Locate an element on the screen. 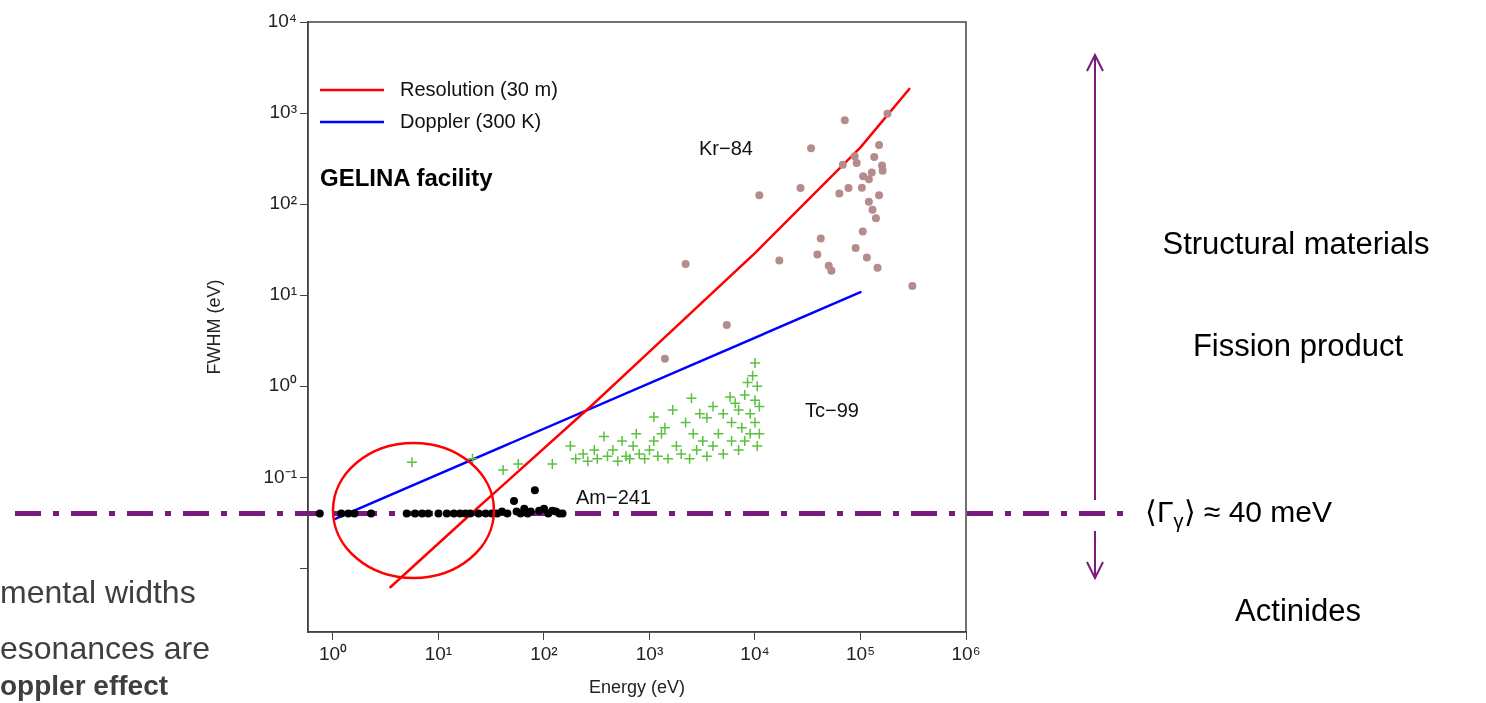  text: Fission product is located at coordinates (1298, 345).